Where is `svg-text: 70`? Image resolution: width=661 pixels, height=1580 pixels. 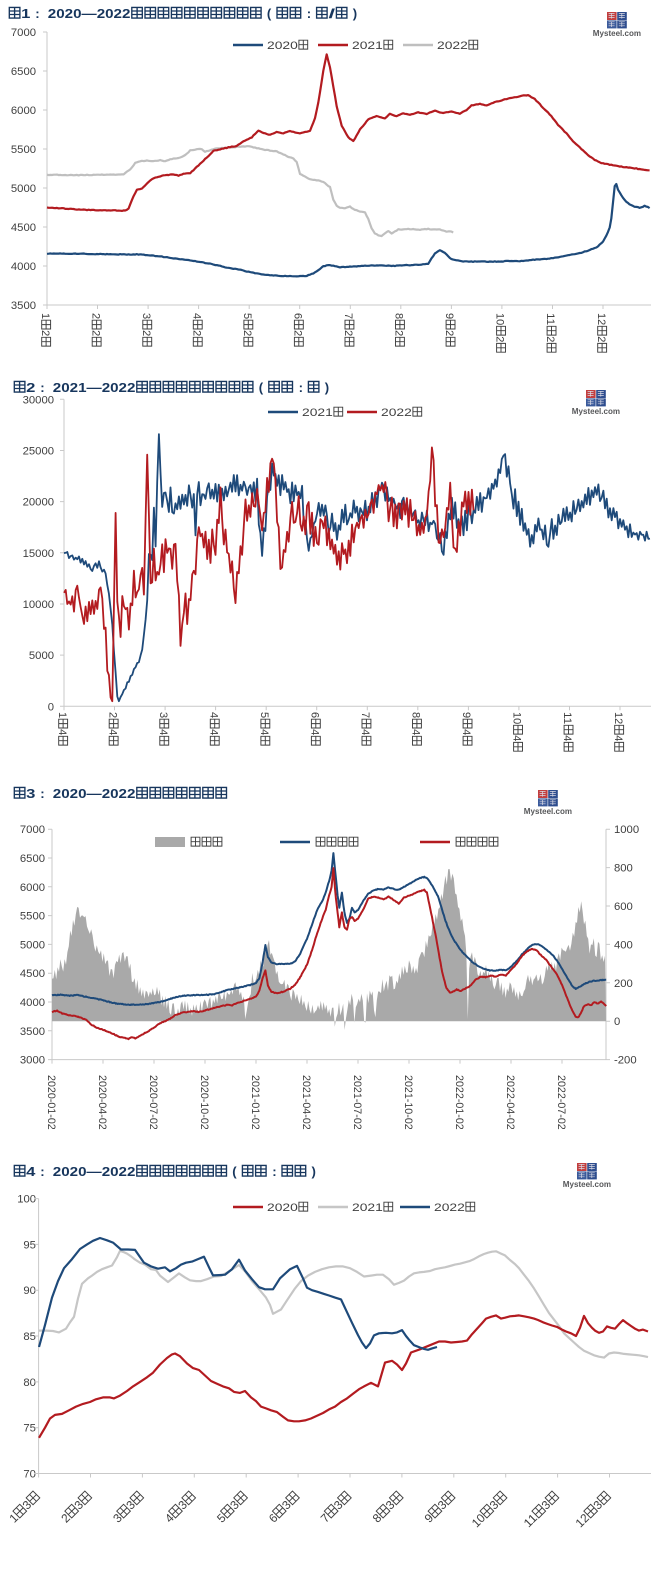 svg-text: 70 is located at coordinates (29, 1475).